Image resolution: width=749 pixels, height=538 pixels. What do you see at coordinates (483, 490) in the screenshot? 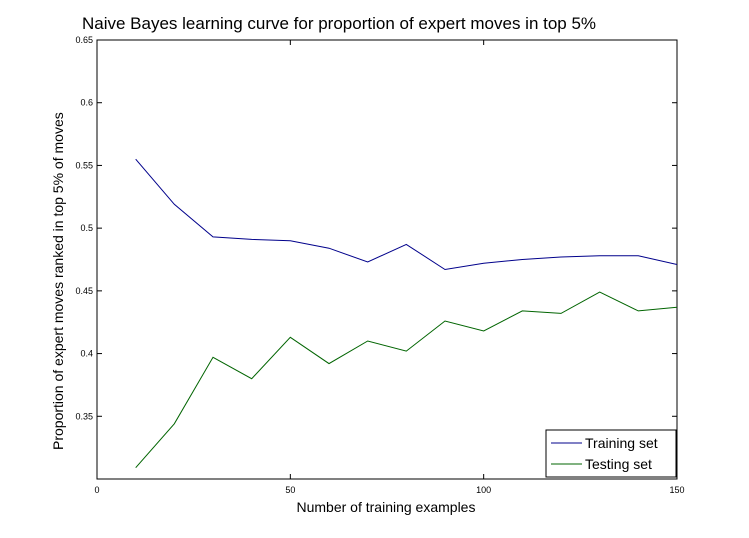
I see `x-tick-label: 100` at bounding box center [483, 490].